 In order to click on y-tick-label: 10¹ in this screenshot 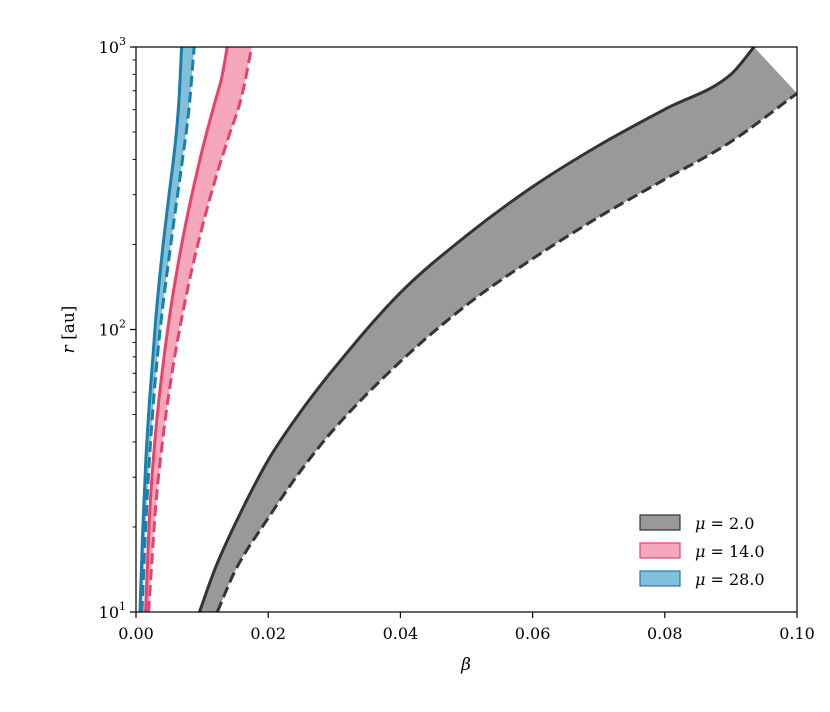, I will do `click(112, 611)`.